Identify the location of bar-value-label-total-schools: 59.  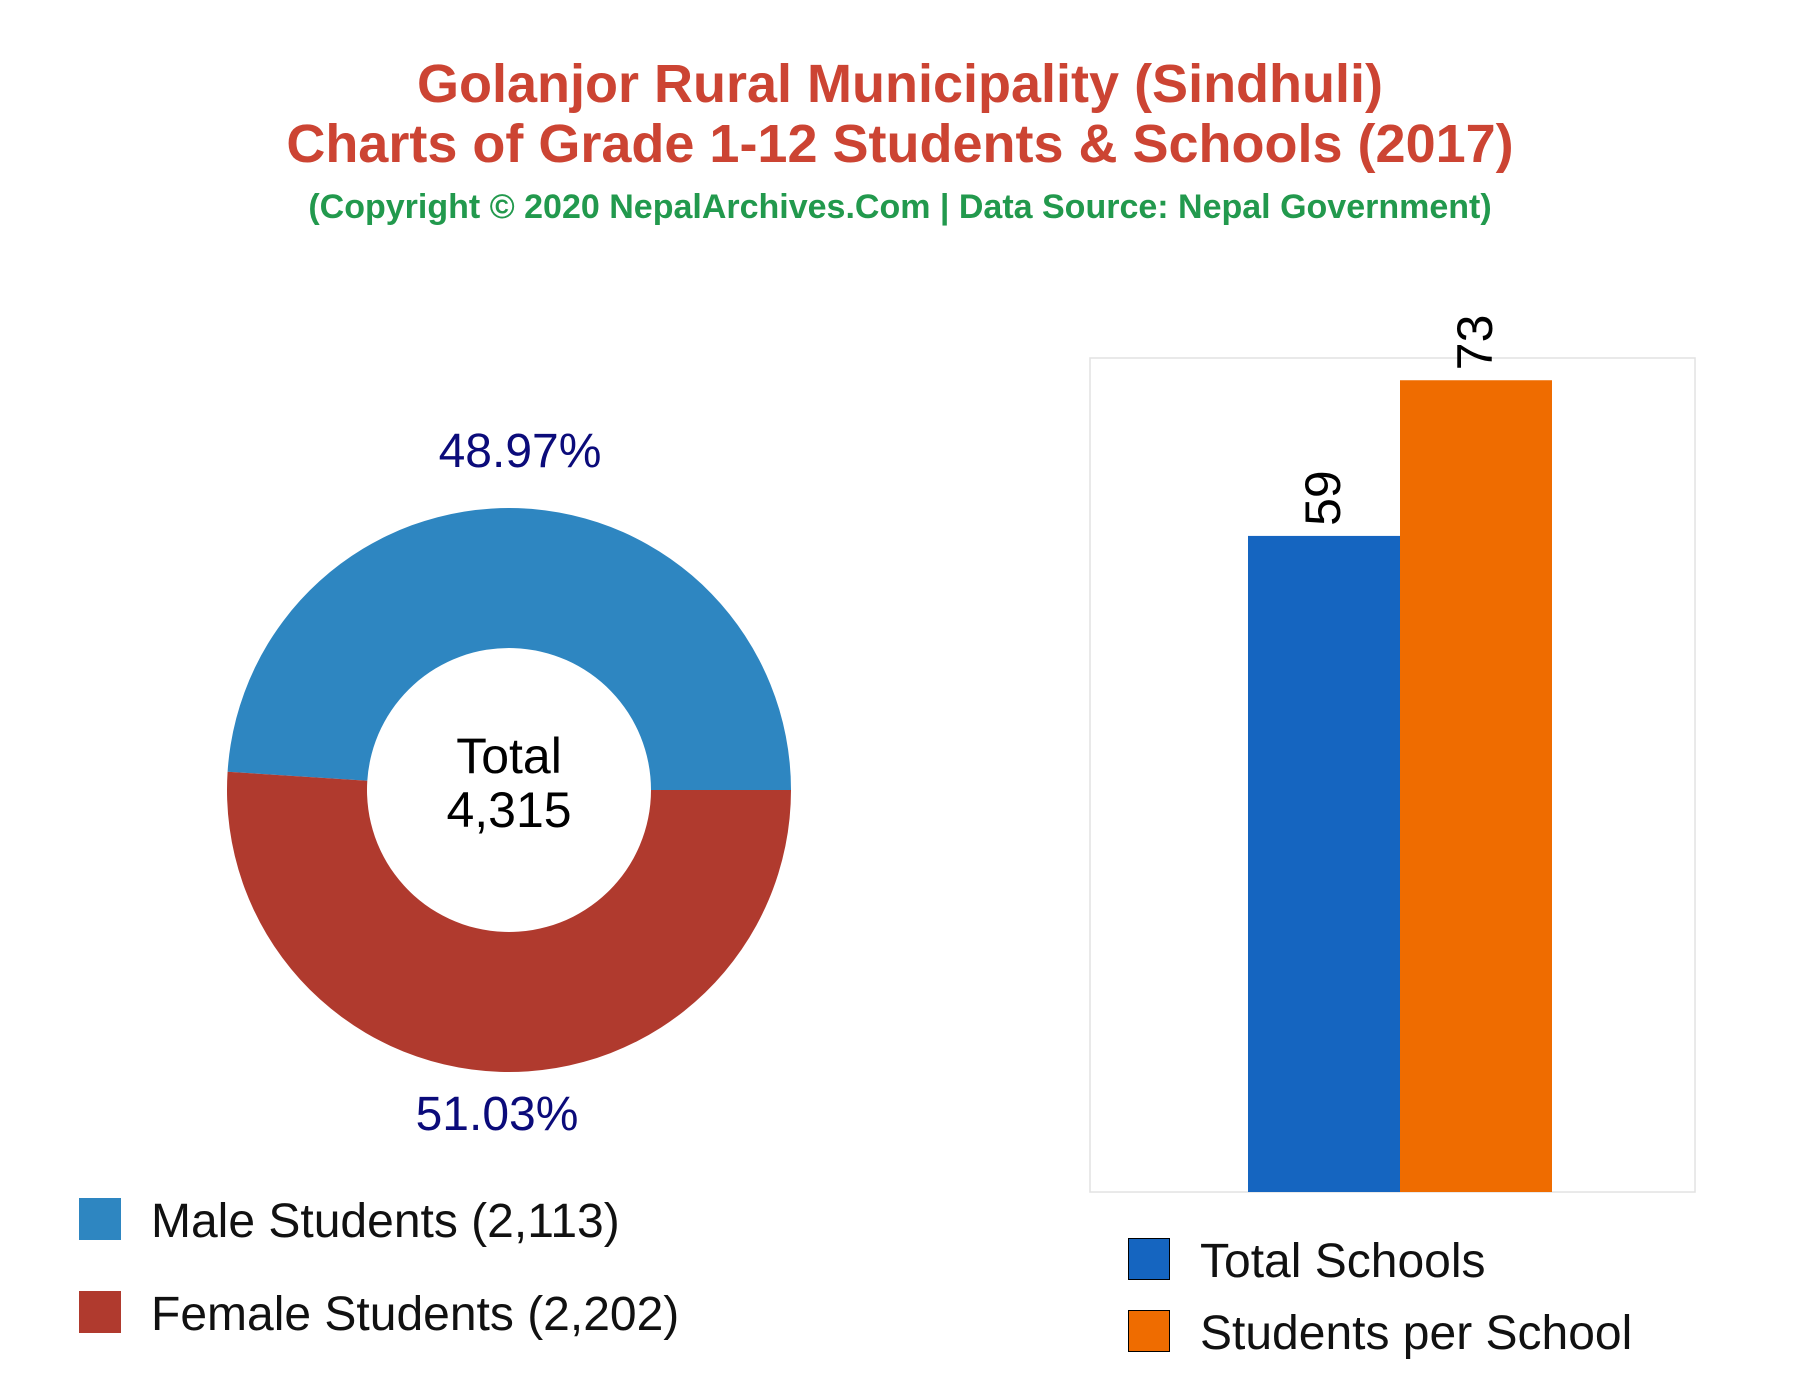
(1323, 498).